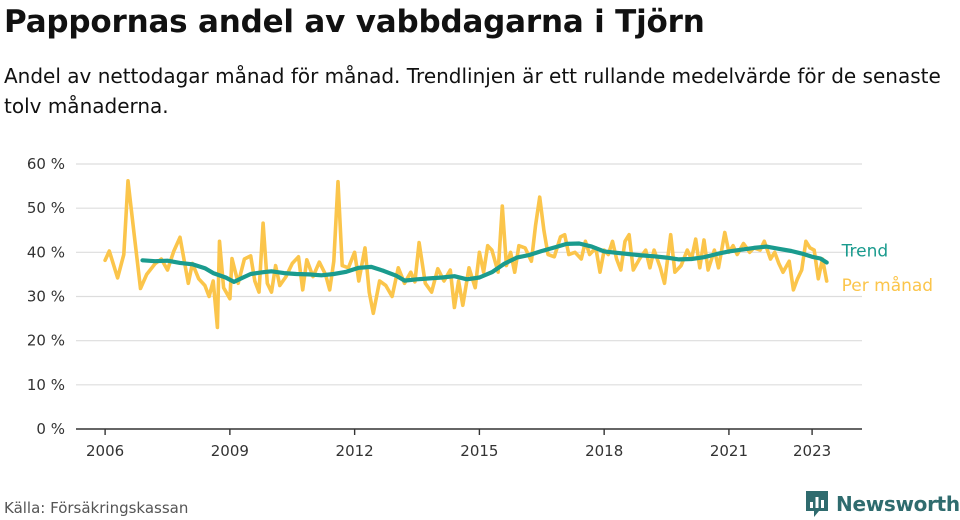 This screenshot has height=520, width=960. What do you see at coordinates (46, 341) in the screenshot?
I see `y-tick-label: 20 %` at bounding box center [46, 341].